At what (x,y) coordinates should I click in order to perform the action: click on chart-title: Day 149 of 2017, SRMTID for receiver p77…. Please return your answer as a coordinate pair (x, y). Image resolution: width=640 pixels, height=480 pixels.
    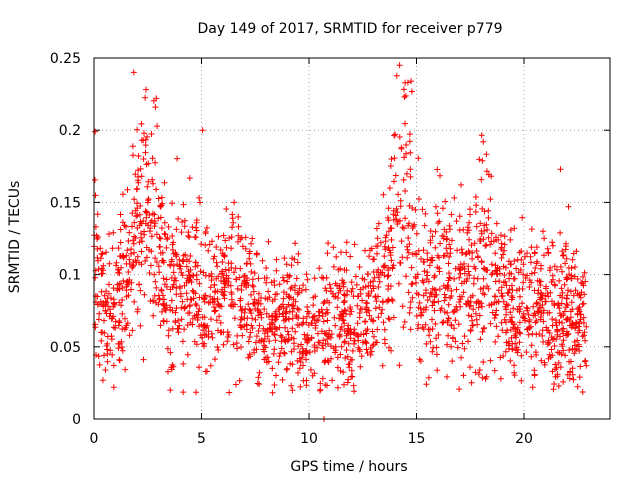
    Looking at the image, I should click on (349, 29).